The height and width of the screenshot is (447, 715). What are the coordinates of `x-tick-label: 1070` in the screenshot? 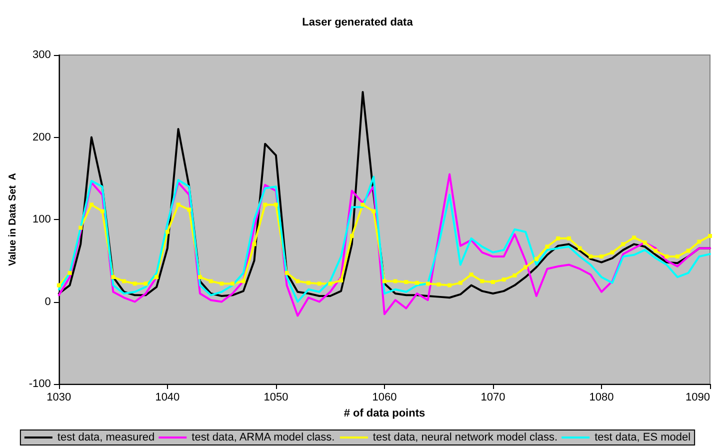 It's located at (493, 398).